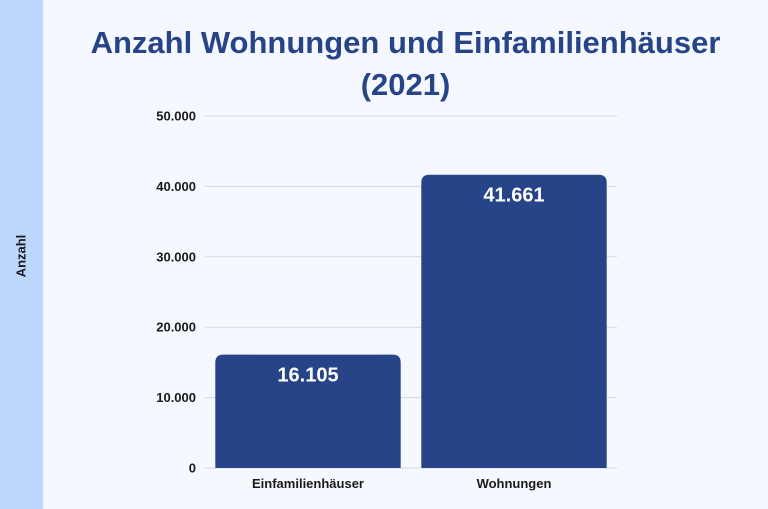  I want to click on side-band, so click(21, 254).